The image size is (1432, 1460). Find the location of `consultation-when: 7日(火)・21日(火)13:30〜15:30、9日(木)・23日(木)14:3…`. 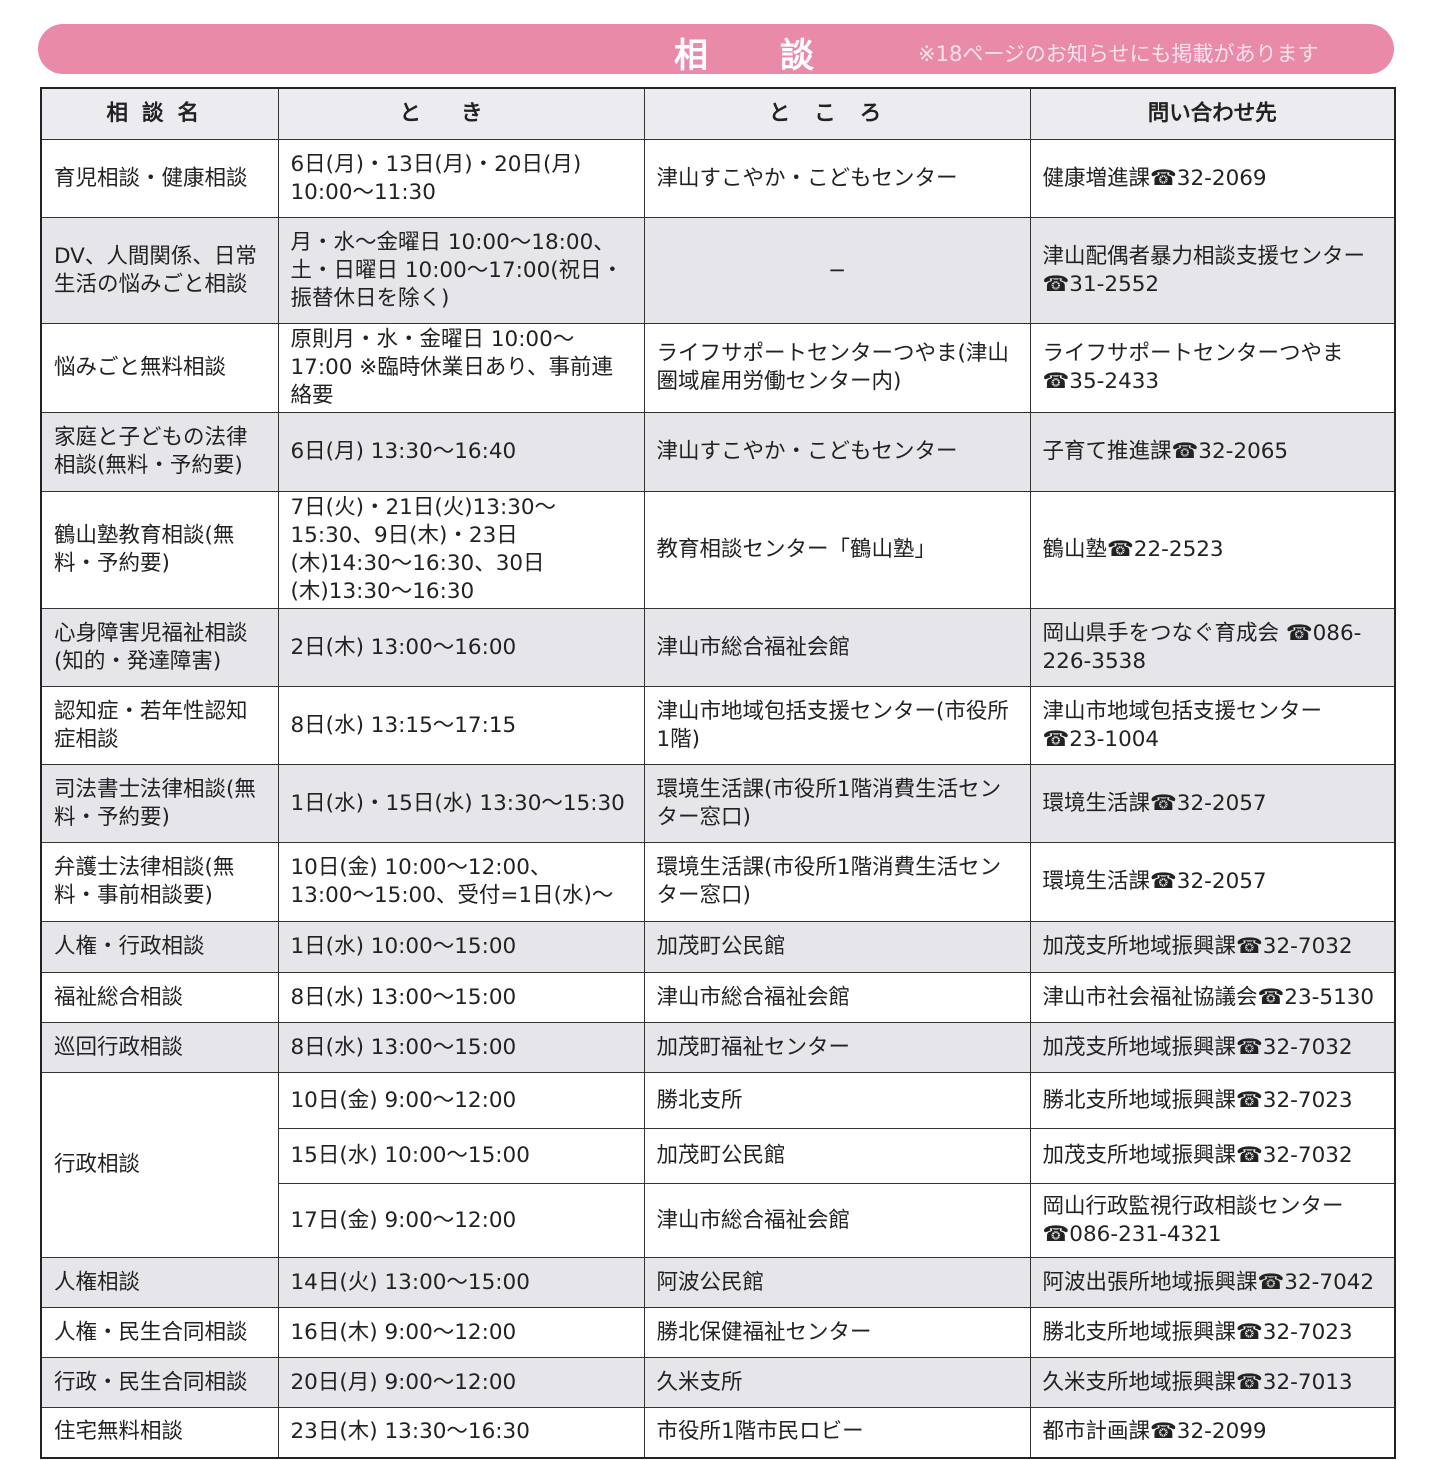

consultation-when: 7日(火)・21日(火)13:30〜15:30、9日(木)・23日(木)14:3… is located at coordinates (461, 550).